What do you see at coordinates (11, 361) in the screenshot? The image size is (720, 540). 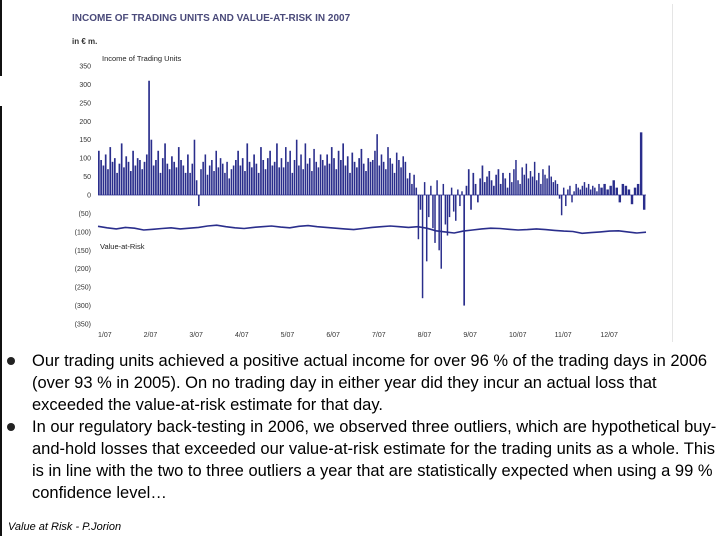 I see `bullet-dot-icon` at bounding box center [11, 361].